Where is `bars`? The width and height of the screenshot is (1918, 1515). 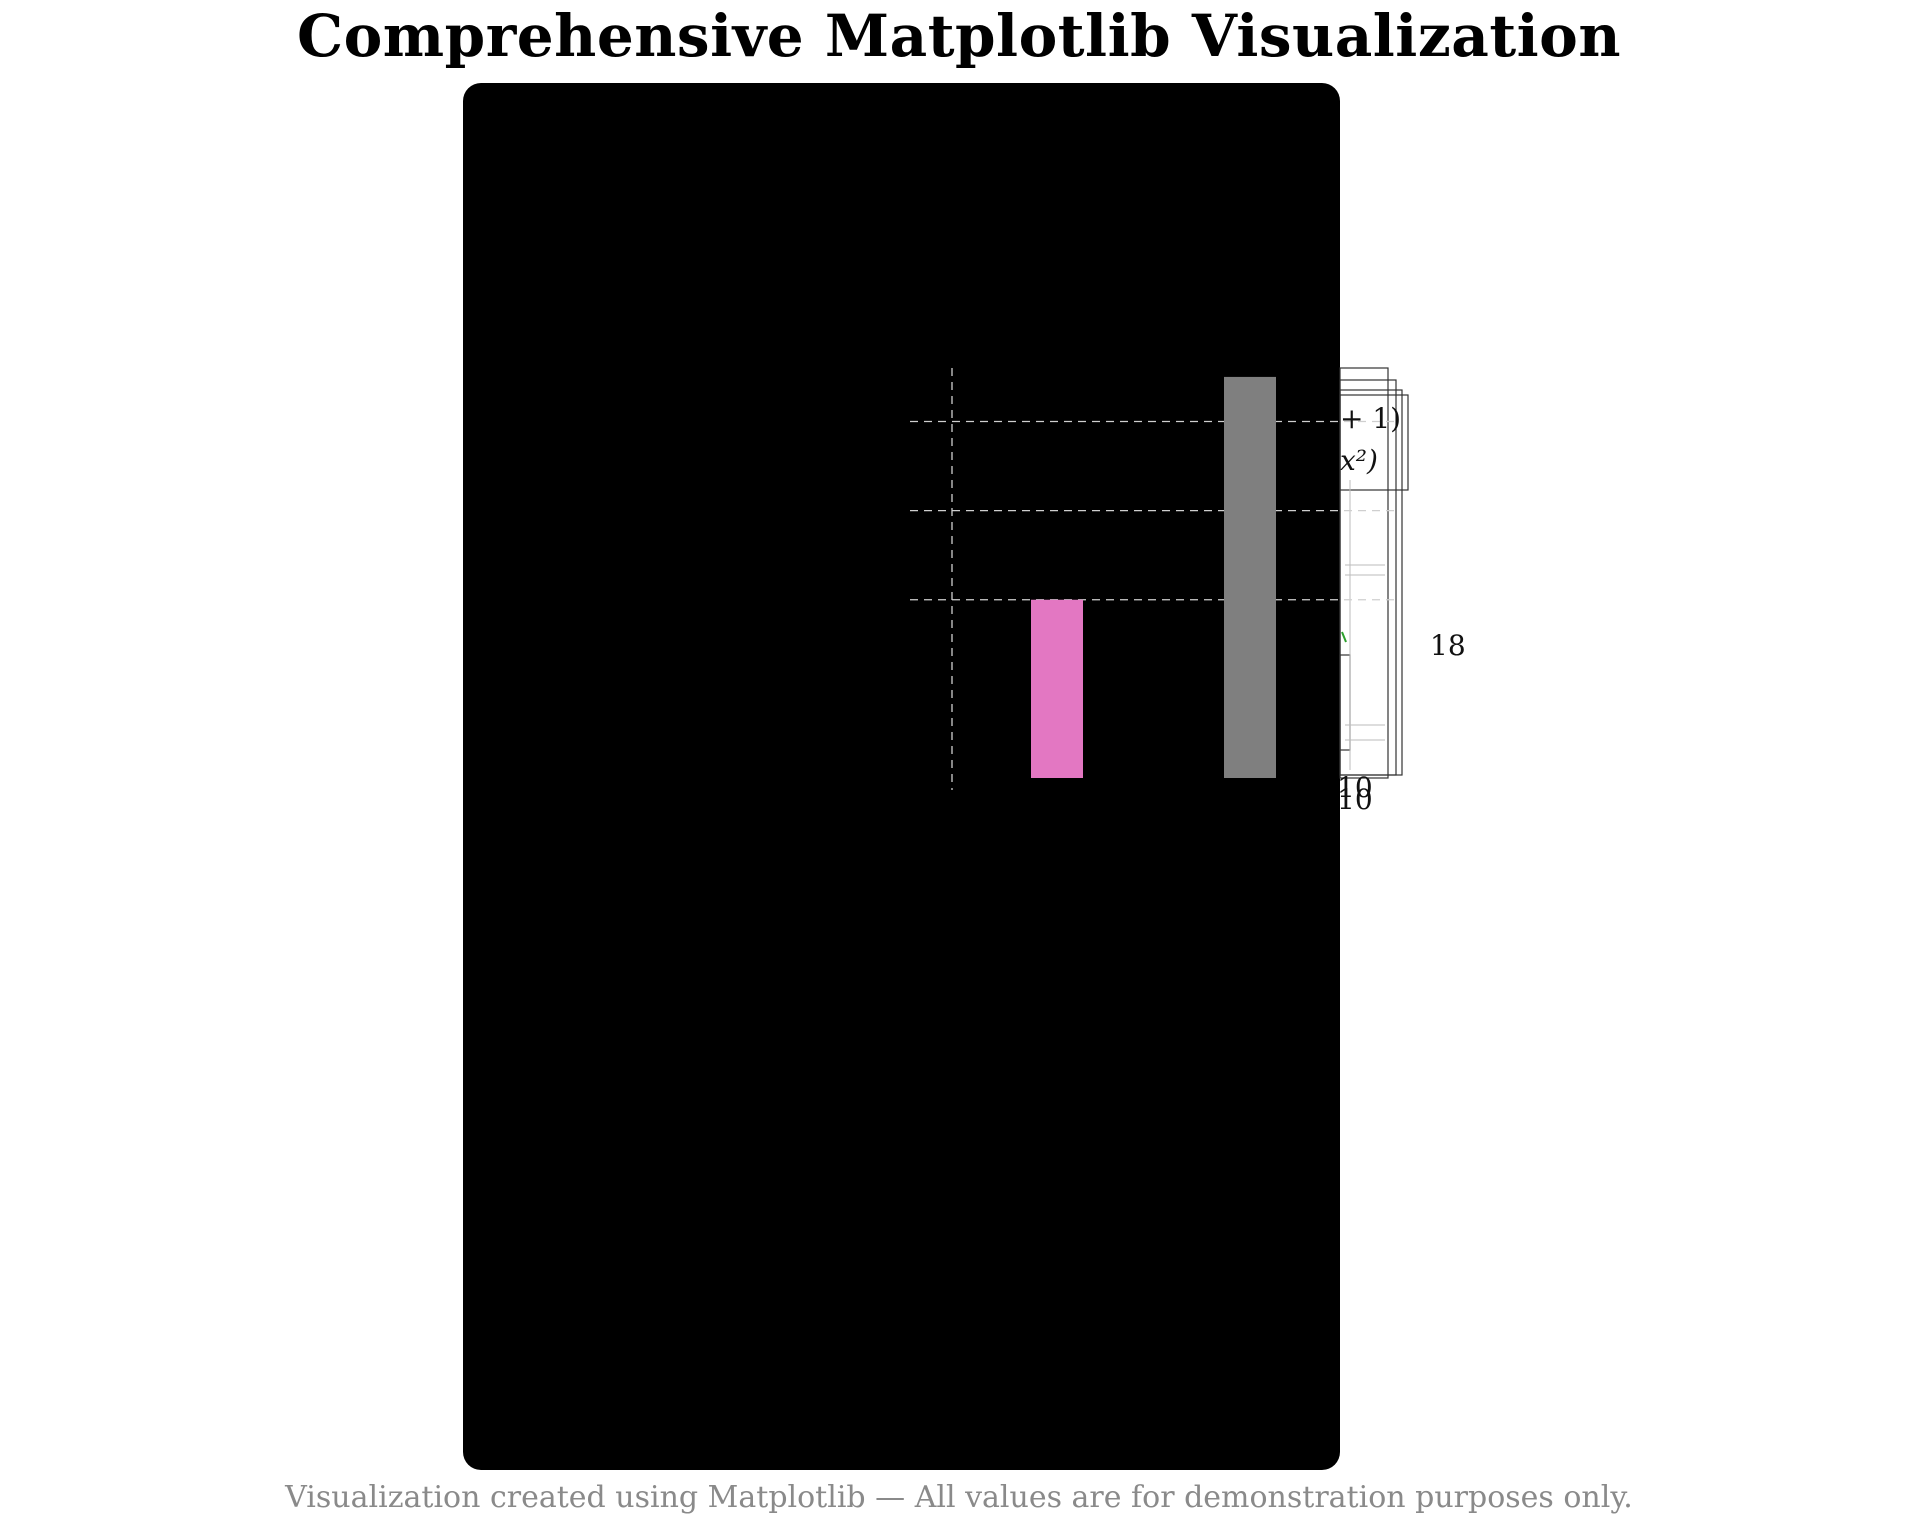 bars is located at coordinates (1153, 577).